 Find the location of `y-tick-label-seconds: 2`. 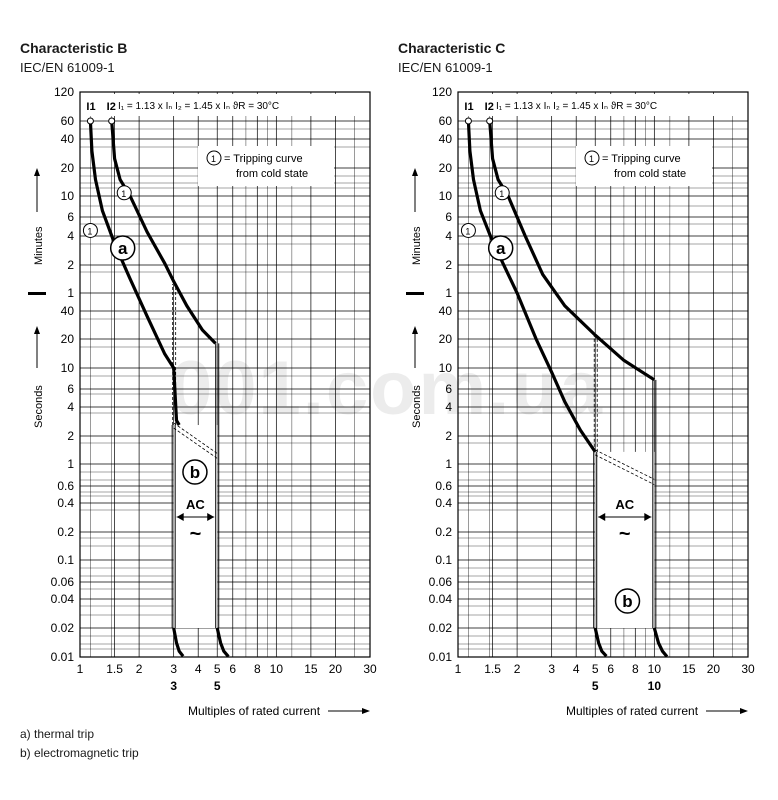

y-tick-label-seconds: 2 is located at coordinates (448, 436).